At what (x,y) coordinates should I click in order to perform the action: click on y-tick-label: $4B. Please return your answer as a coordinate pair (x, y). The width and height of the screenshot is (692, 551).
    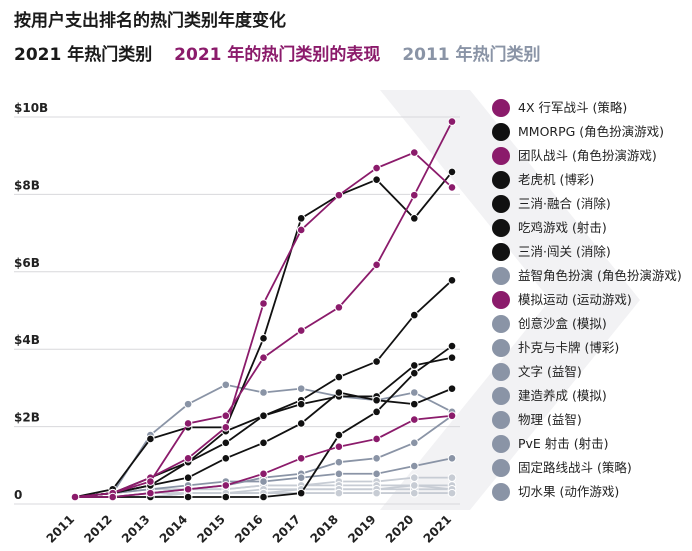
    Looking at the image, I should click on (27, 340).